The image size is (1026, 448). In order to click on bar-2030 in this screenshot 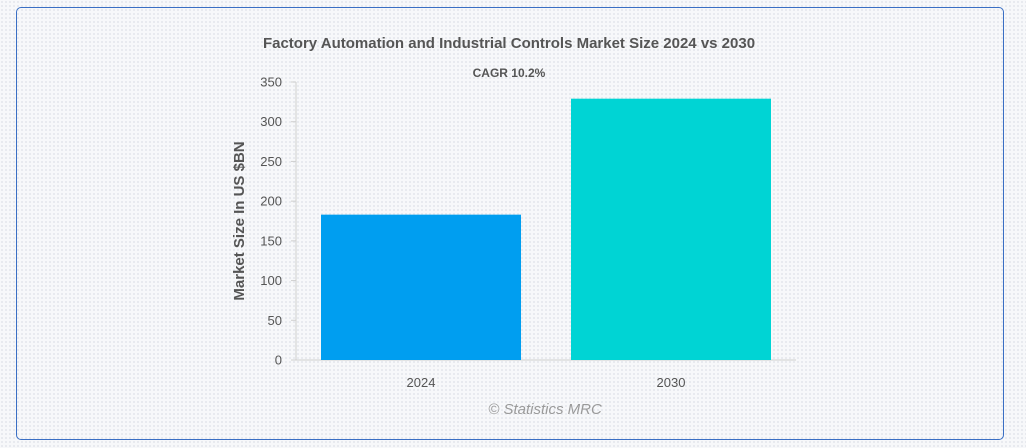, I will do `click(671, 229)`.